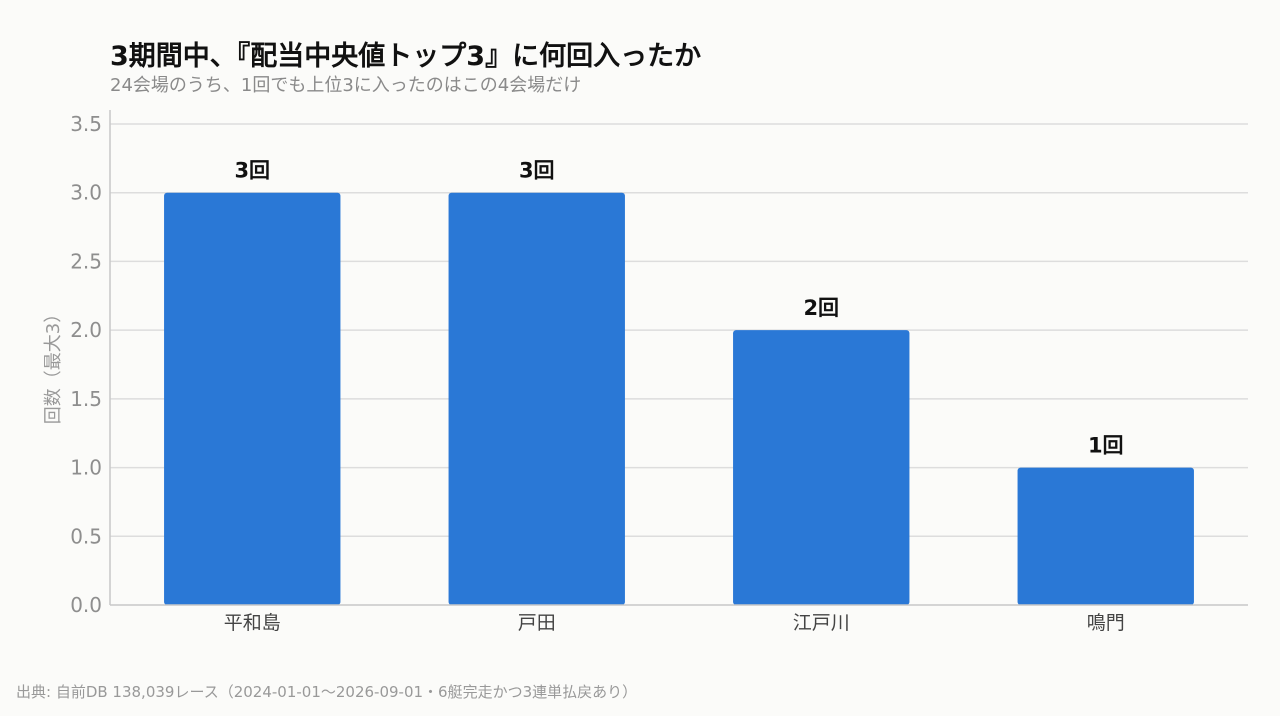 This screenshot has height=716, width=1280. What do you see at coordinates (406, 56) in the screenshot?
I see `chart-title: 3期間中、『配当中央値トップ3』に何回入ったか` at bounding box center [406, 56].